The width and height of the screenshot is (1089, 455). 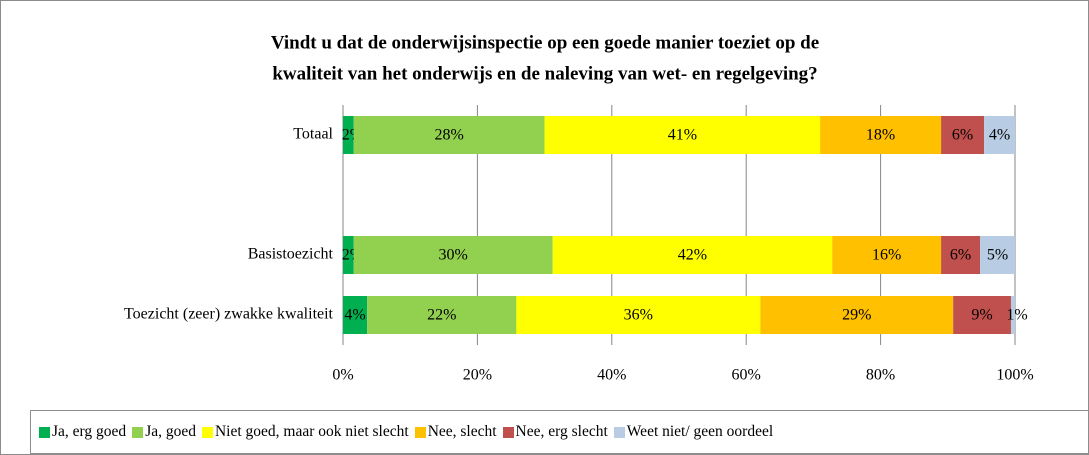 I want to click on data-label: 22%, so click(x=441, y=315).